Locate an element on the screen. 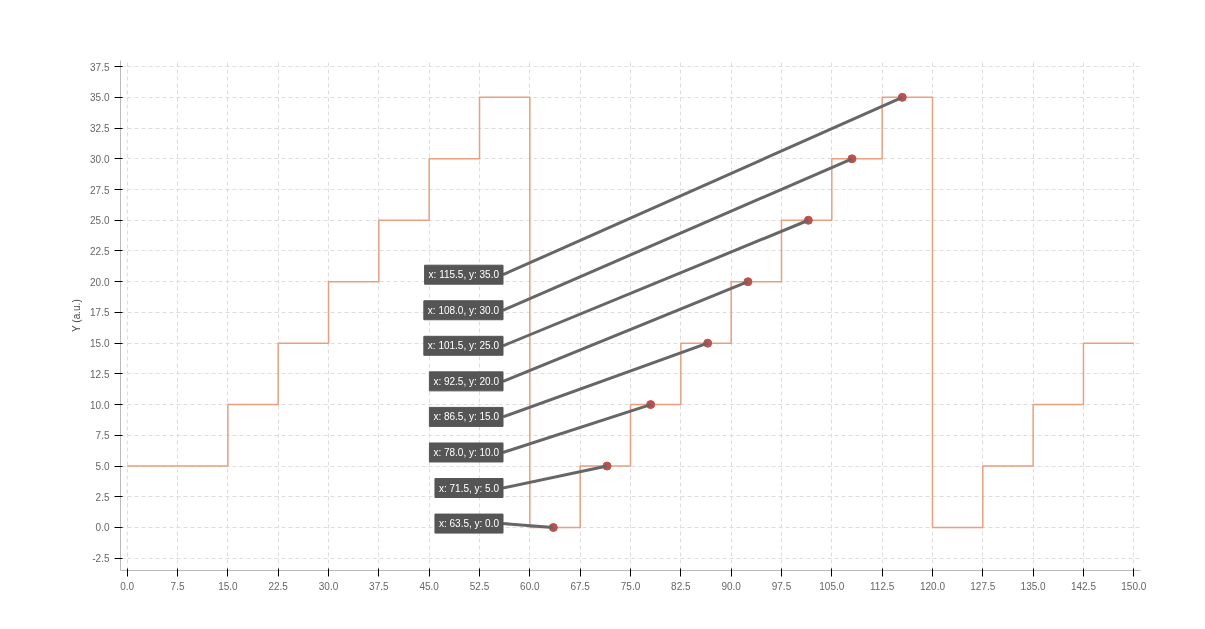 Image resolution: width=1205 pixels, height=629 pixels. y-tick-label: 15.0 is located at coordinates (100, 344).